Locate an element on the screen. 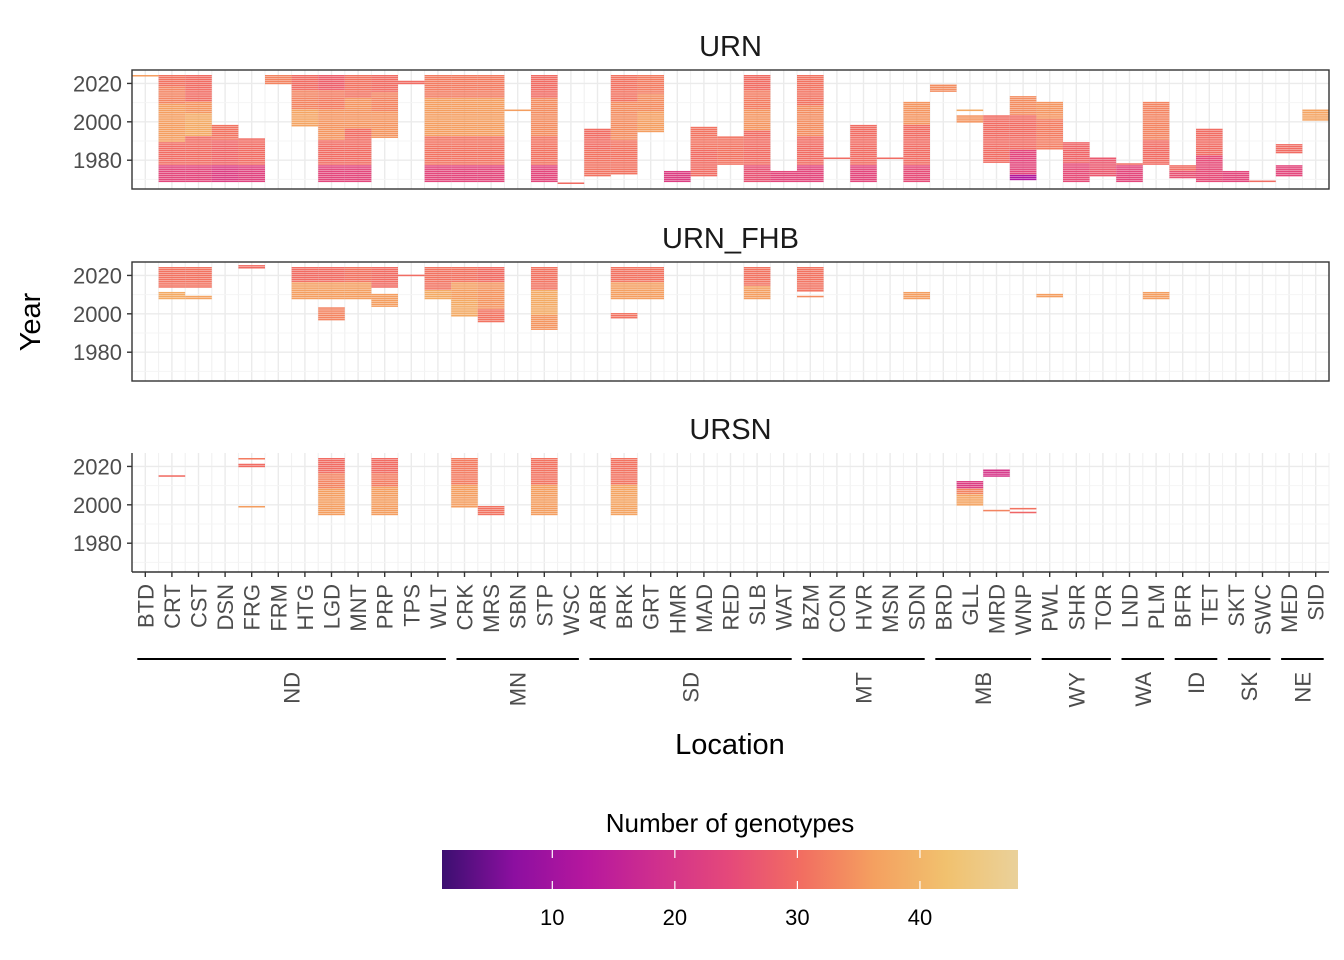  x-tick-label: CRK is located at coordinates (465, 607).